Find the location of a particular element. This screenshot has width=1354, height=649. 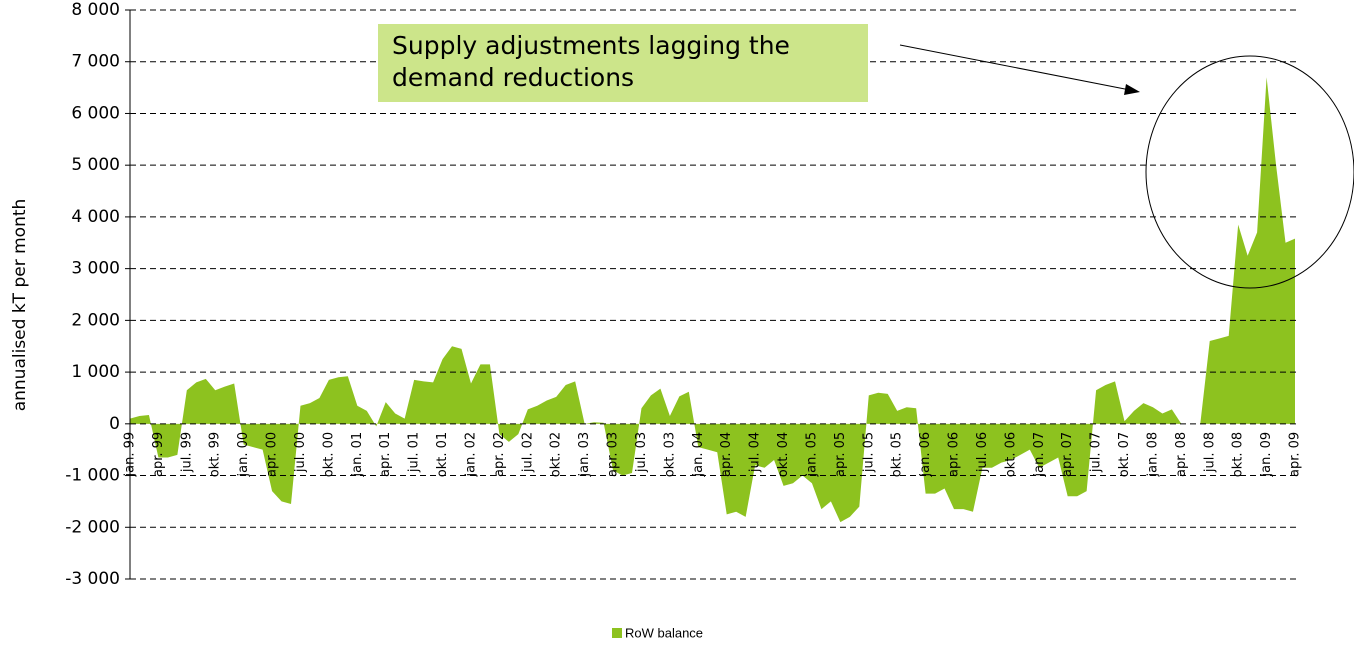

x-tick-label: okt. 00 is located at coordinates (328, 454).